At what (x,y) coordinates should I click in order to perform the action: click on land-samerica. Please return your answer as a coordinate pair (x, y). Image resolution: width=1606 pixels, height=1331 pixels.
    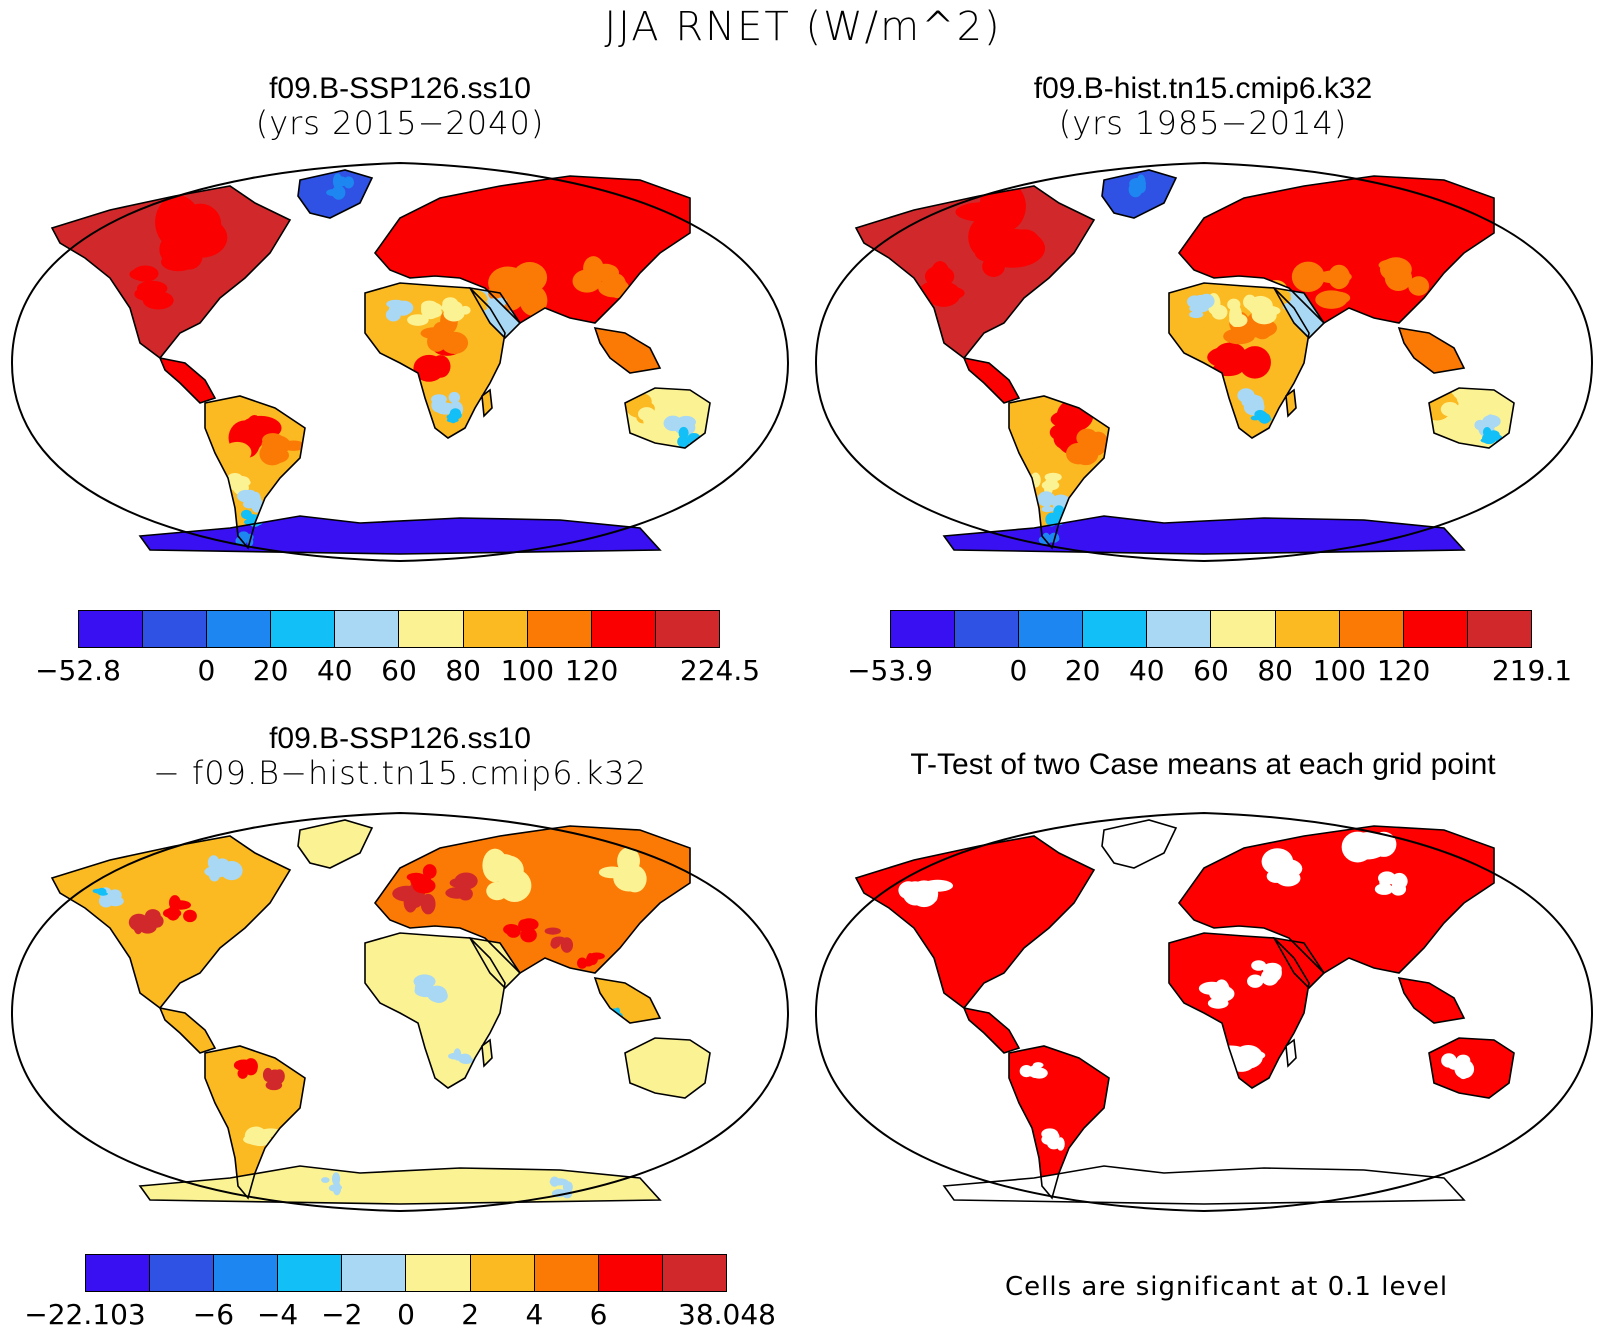
    Looking at the image, I should click on (1059, 1122).